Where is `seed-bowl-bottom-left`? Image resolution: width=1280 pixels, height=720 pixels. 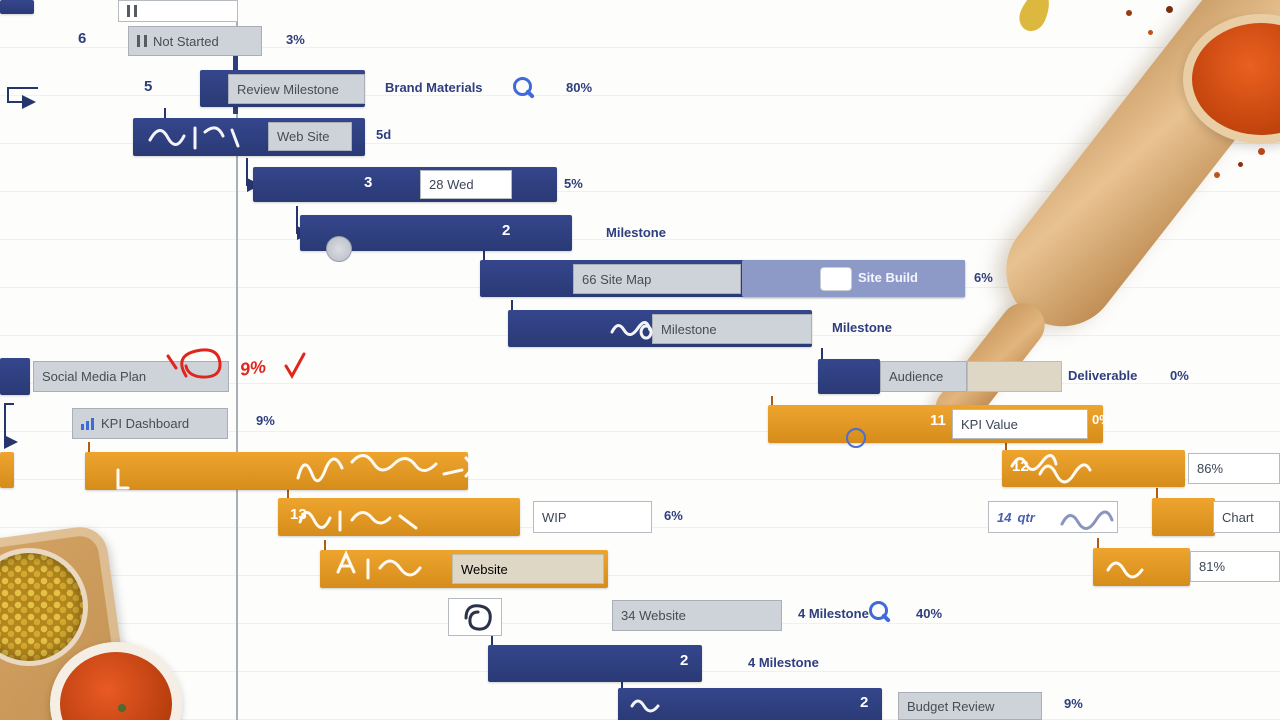
seed-bowl-bottom-left is located at coordinates (44, 607).